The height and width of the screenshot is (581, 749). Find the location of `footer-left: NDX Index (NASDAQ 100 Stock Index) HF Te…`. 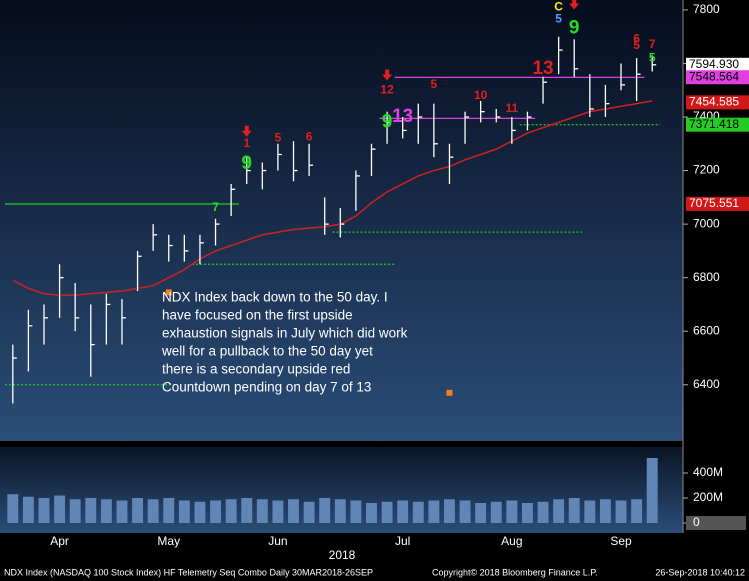

footer-left: NDX Index (NASDAQ 100 Stock Index) HF Te… is located at coordinates (188, 572).